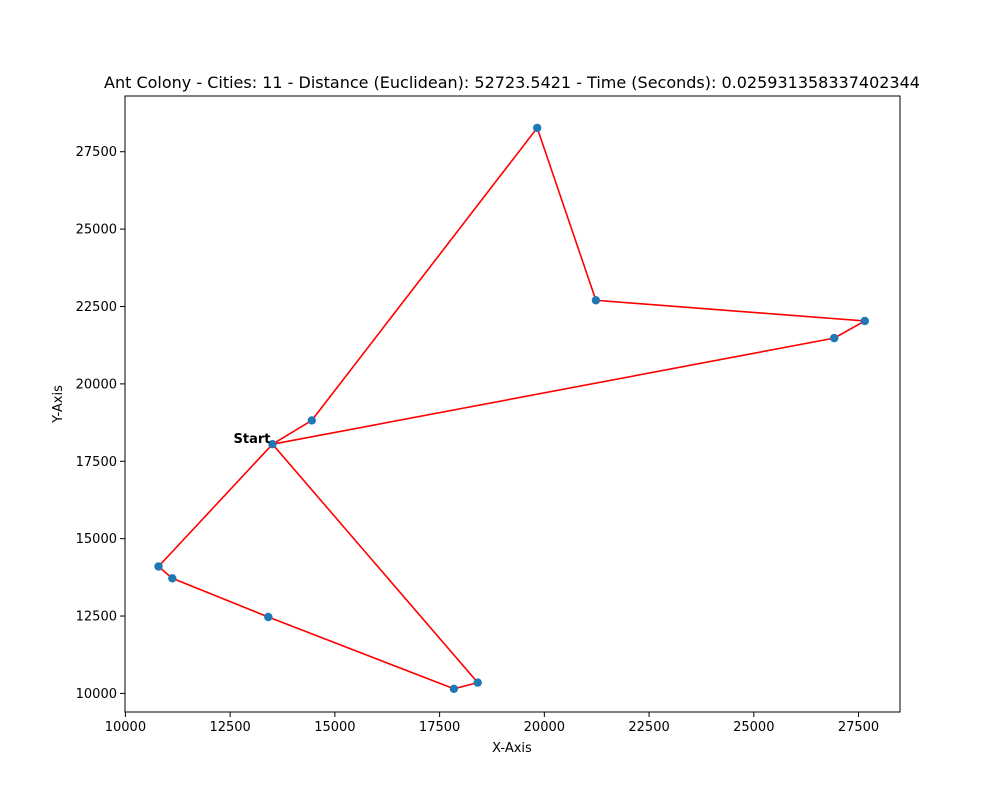 This screenshot has width=1000, height=800. Describe the element at coordinates (439, 727) in the screenshot. I see `x-tick-label: 17500` at that location.